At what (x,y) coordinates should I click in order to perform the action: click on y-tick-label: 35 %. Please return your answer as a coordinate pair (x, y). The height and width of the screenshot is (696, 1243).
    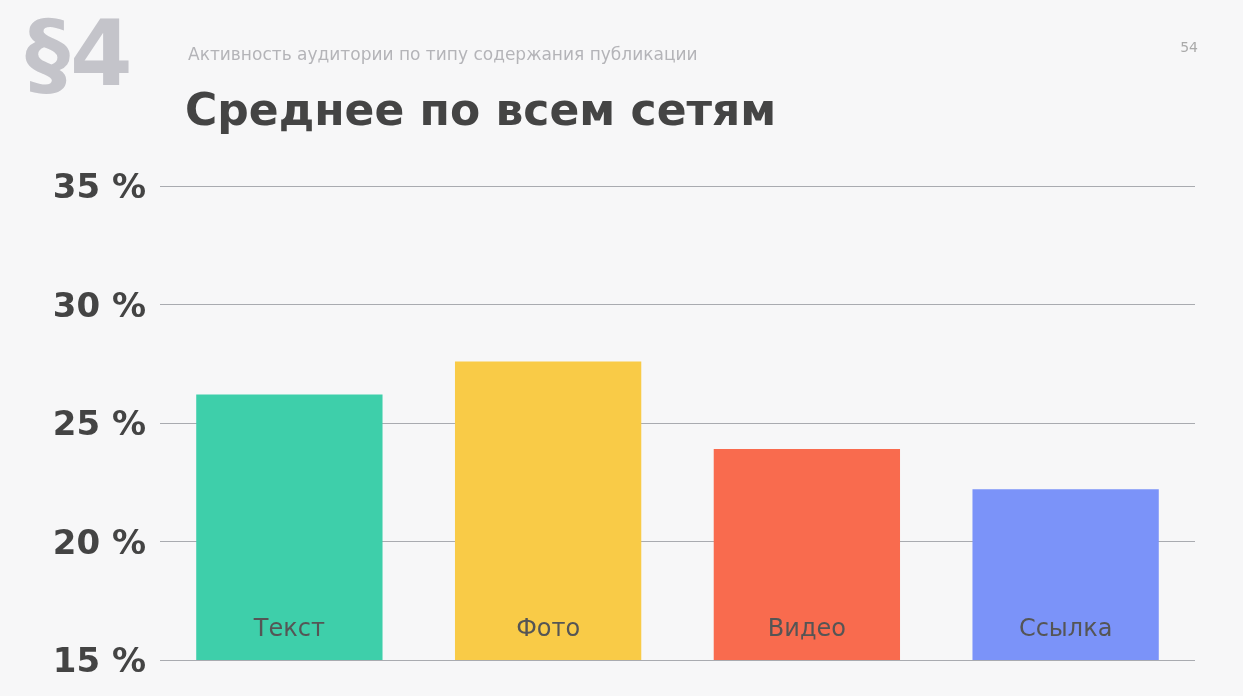
    Looking at the image, I should click on (99, 186).